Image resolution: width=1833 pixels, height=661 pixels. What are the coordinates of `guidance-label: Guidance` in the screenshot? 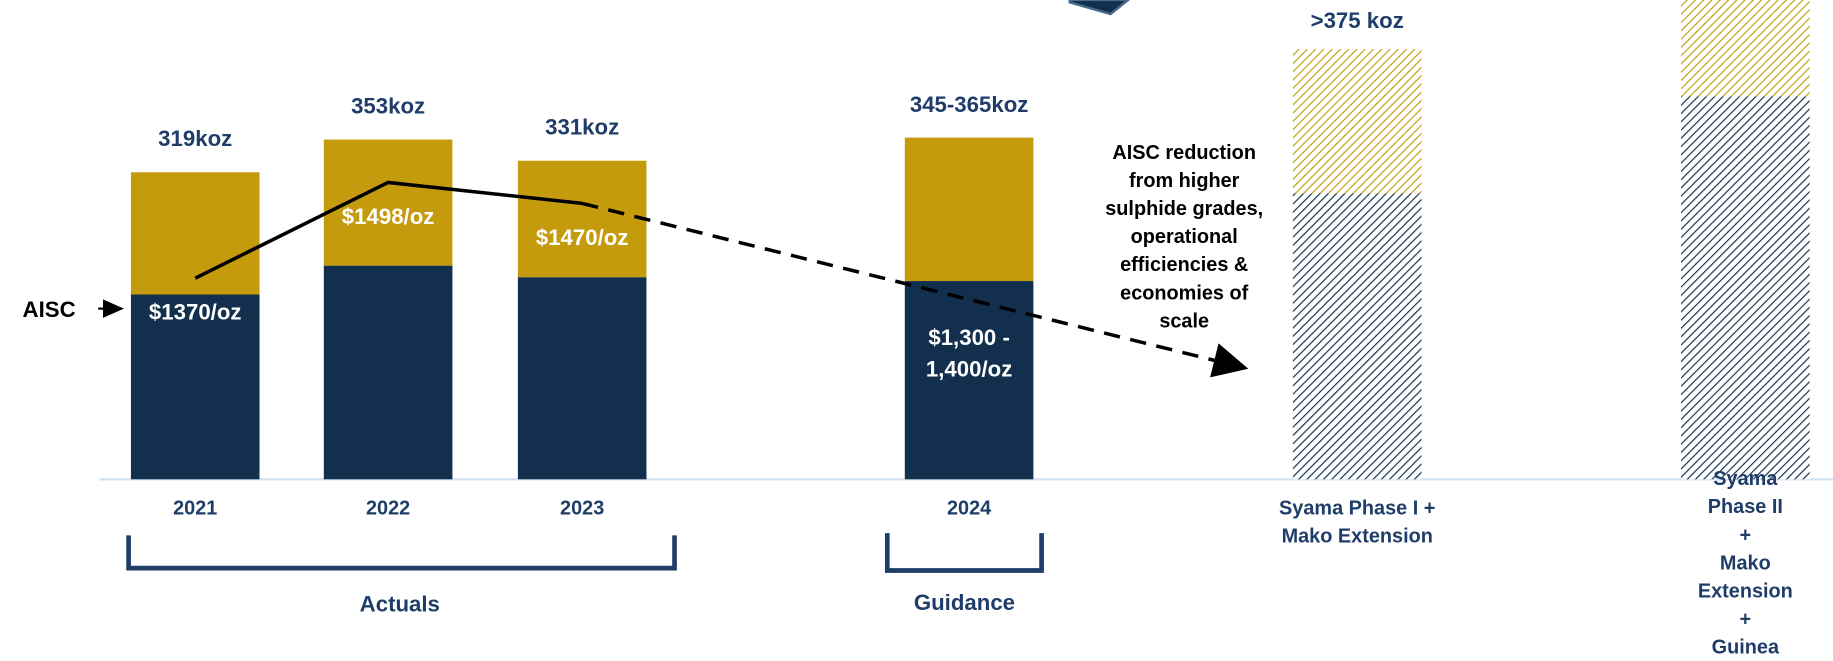 It's located at (964, 604).